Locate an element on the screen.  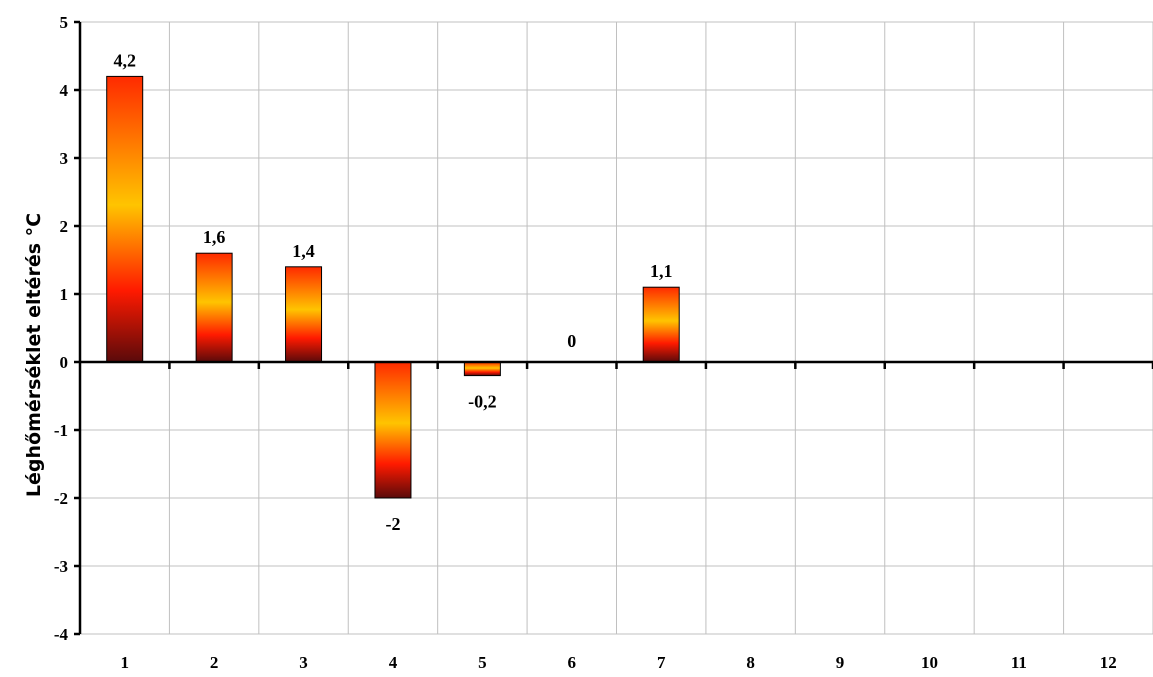
y-tick-label: 0 is located at coordinates (64, 362).